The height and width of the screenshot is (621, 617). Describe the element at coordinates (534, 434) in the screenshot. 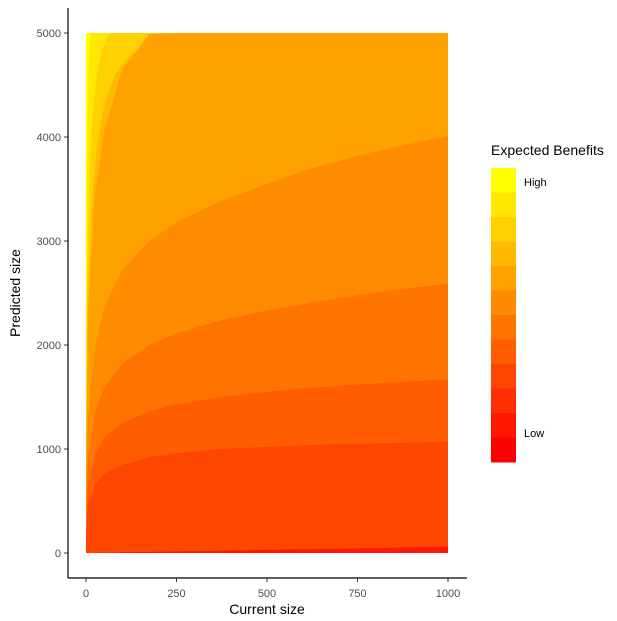

I see `legend-low-label: Low` at that location.